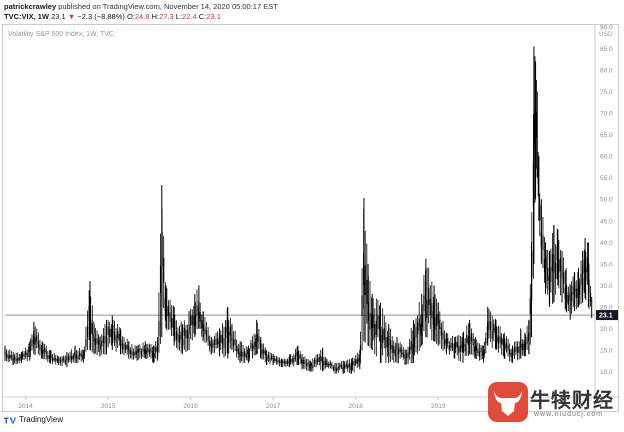  I want to click on tradingview-brand: TradingView, so click(41, 419).